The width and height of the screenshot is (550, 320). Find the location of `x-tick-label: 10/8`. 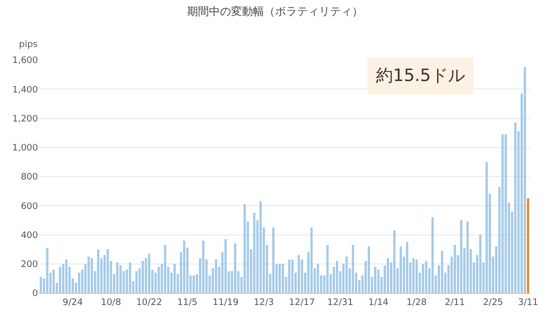

x-tick-label: 10/8 is located at coordinates (111, 303).